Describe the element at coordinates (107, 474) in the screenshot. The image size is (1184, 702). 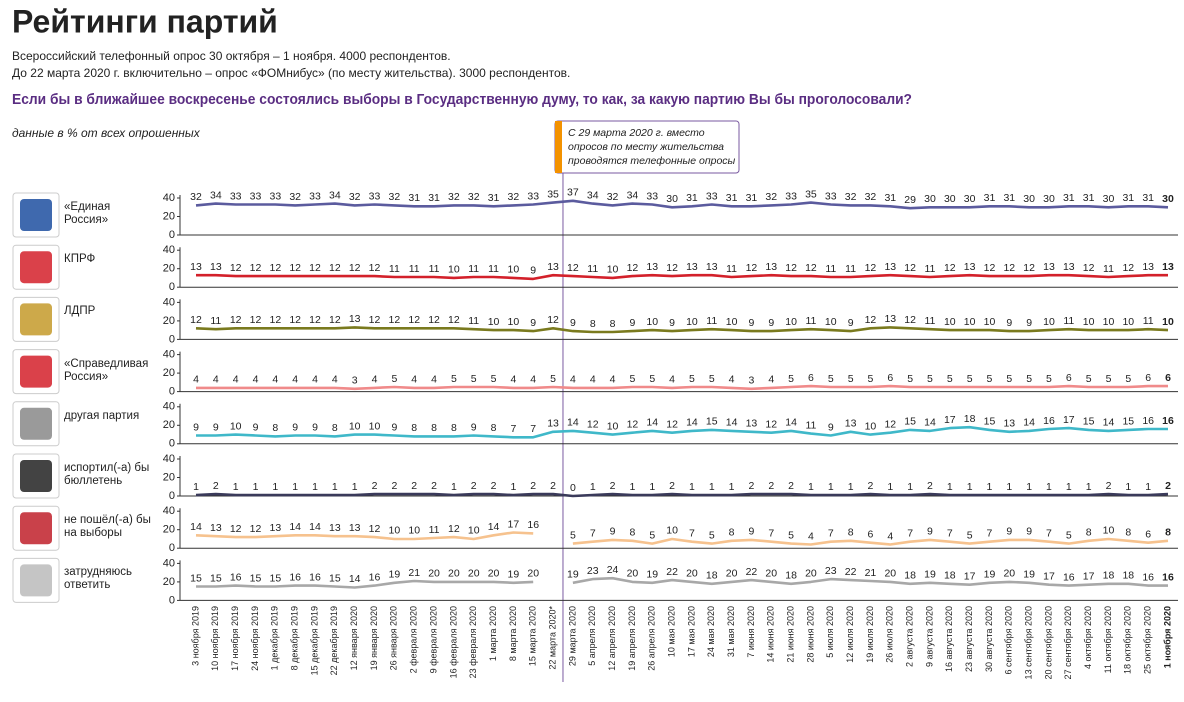
I see `series-name: испортил(-а) бы бюллетень` at that location.